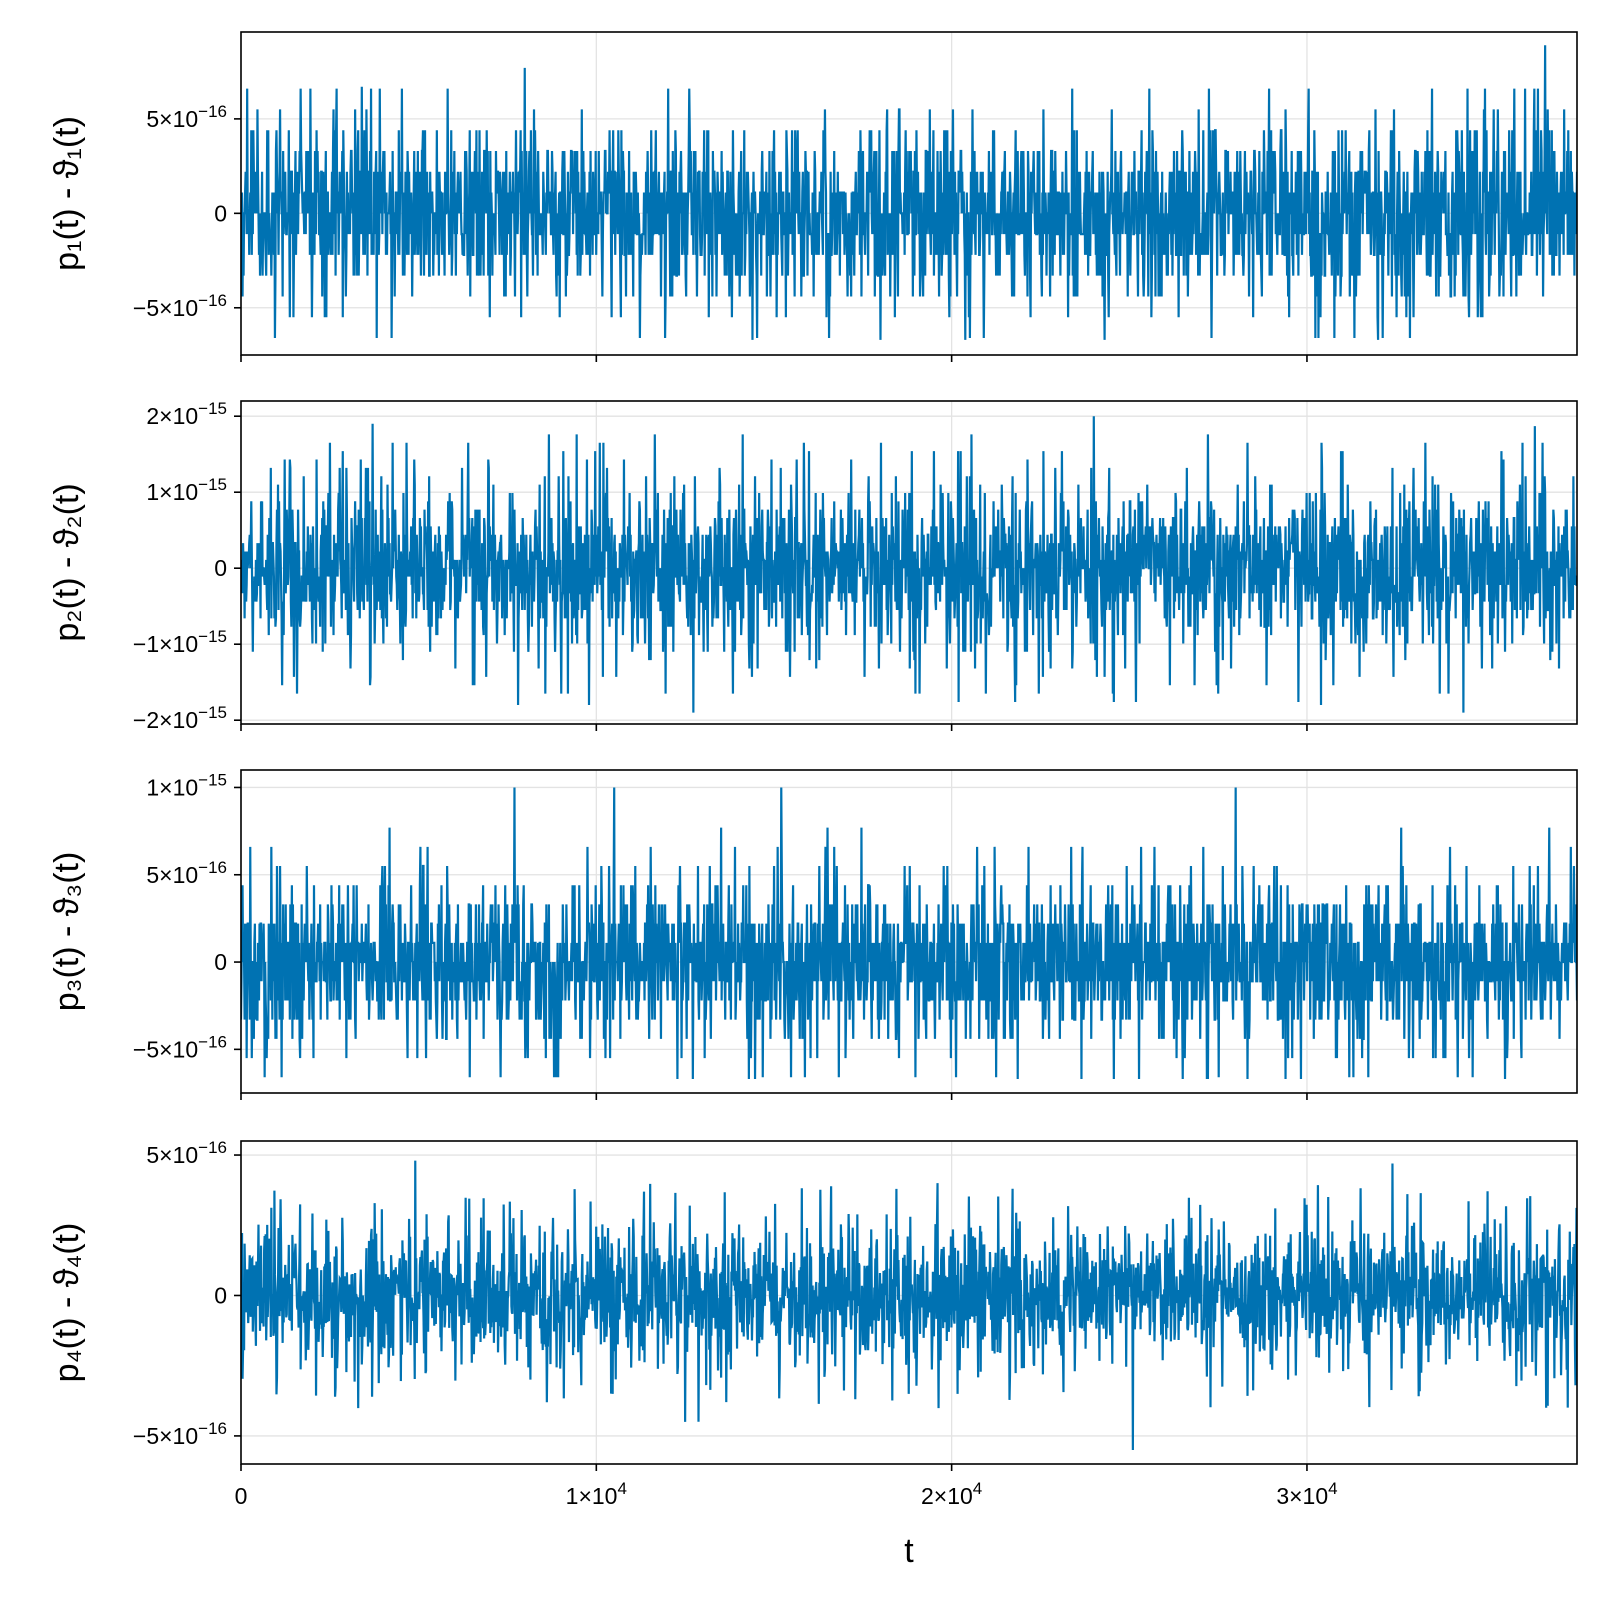  I want to click on x-tick-label: 0, so click(241, 1496).